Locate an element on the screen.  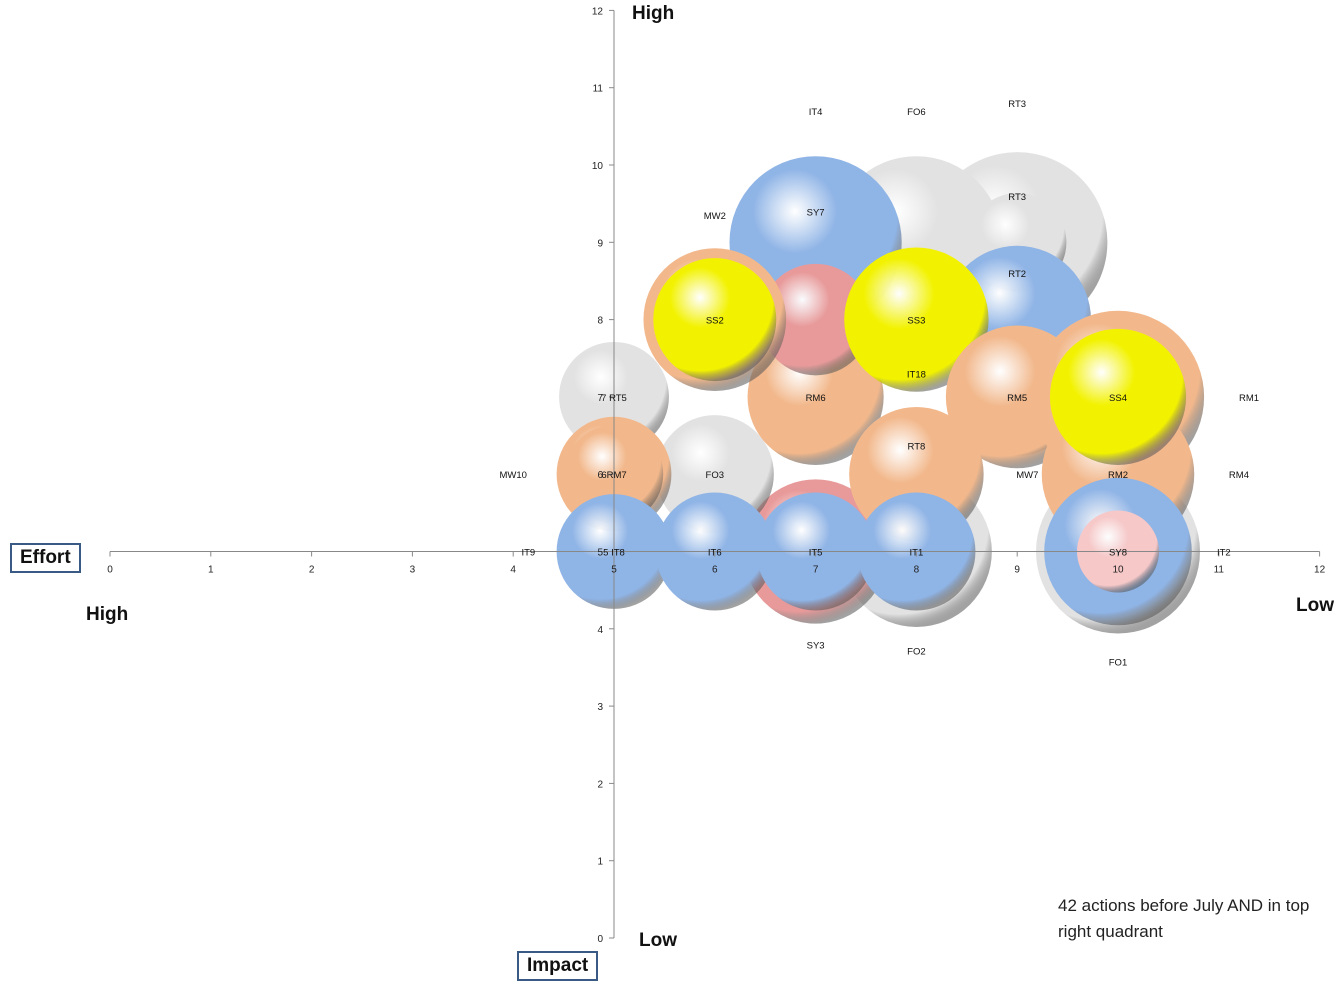
bubble-label: RM2 is located at coordinates (1118, 475).